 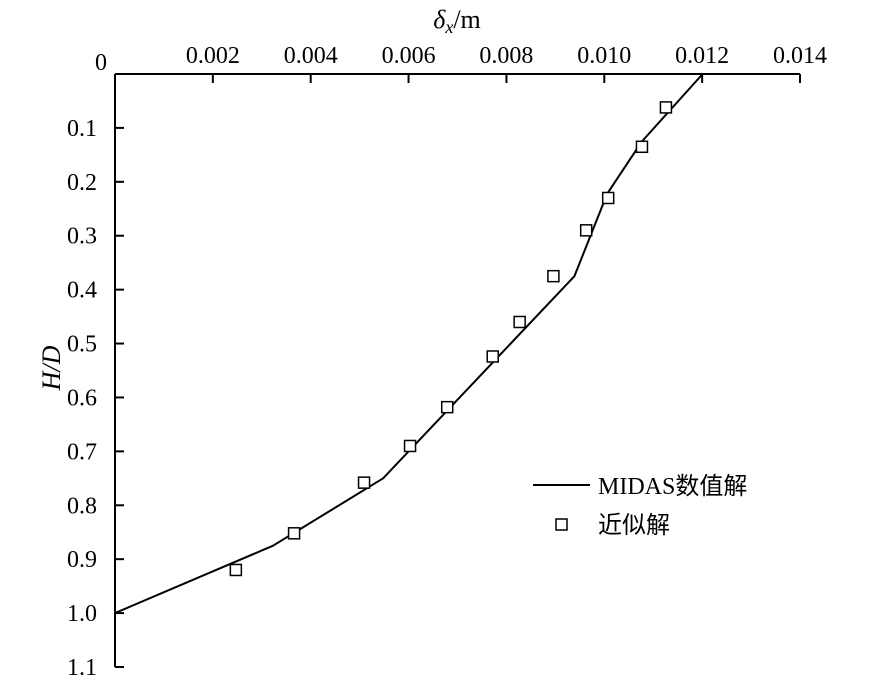 What do you see at coordinates (82, 237) in the screenshot?
I see `y-tick-label: 0.3` at bounding box center [82, 237].